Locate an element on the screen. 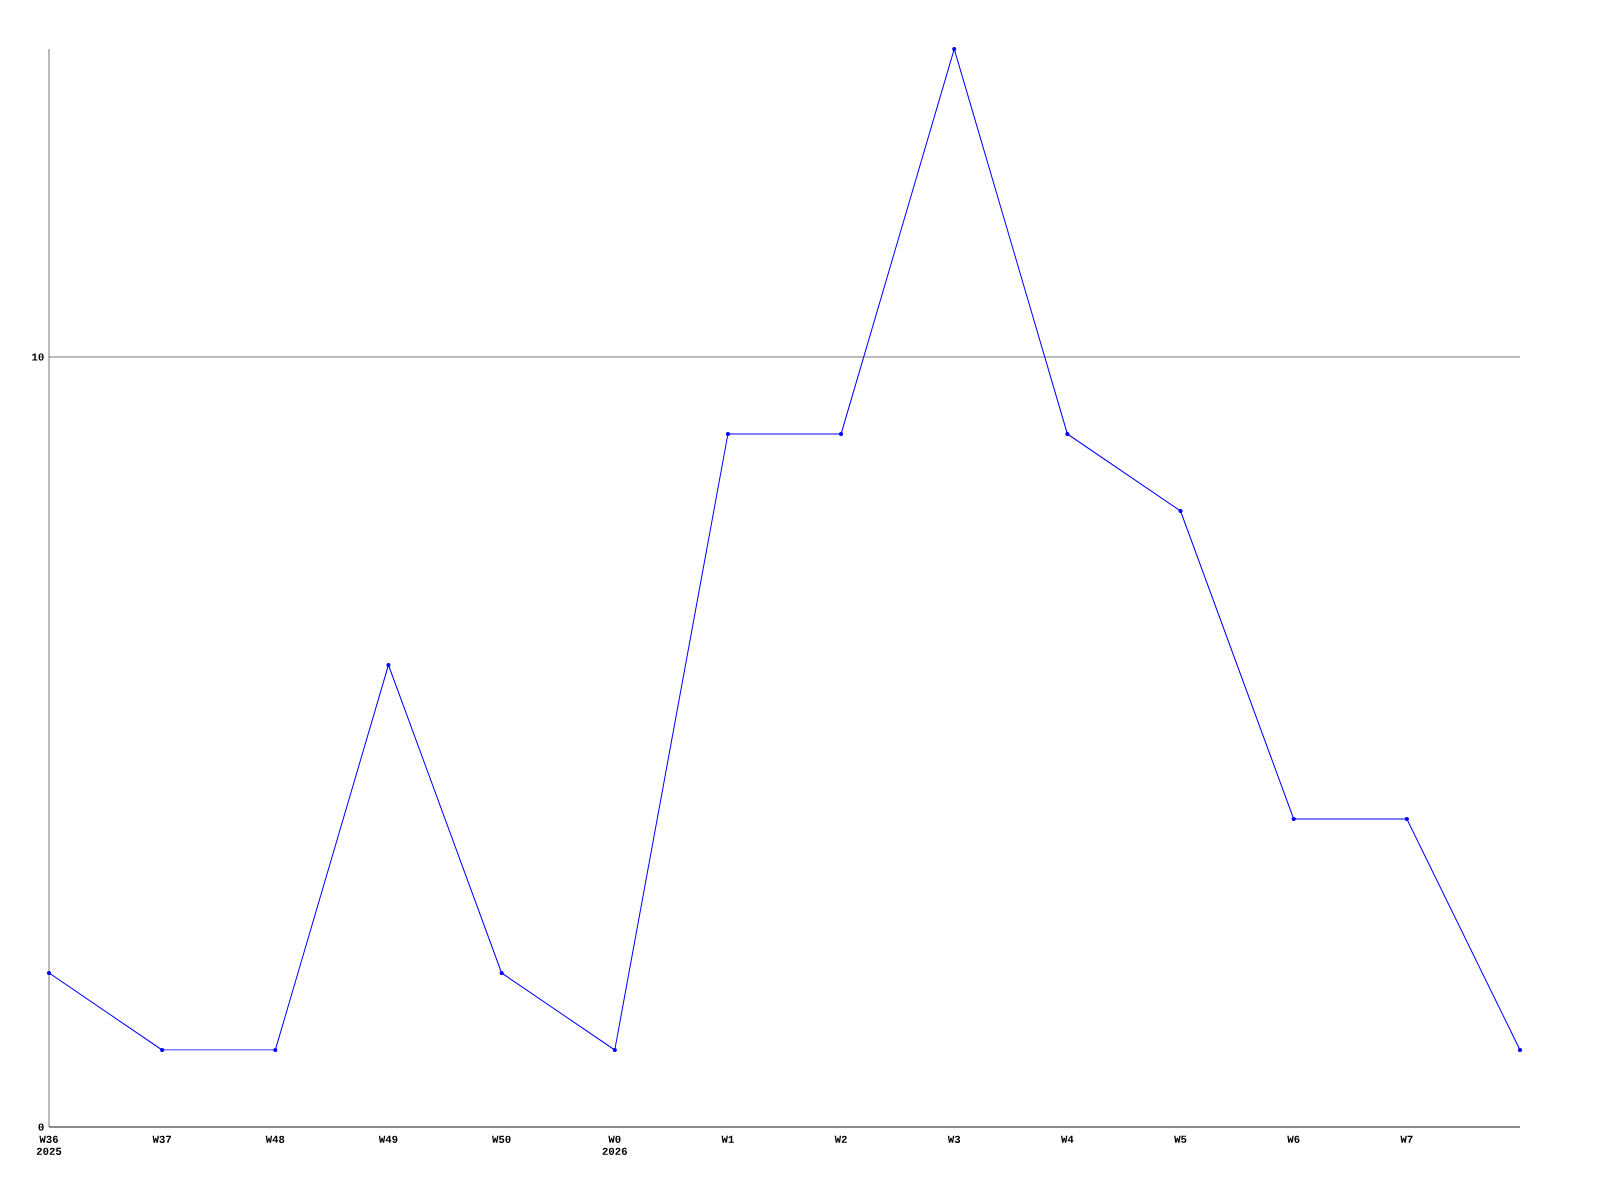 The image size is (1600, 1200). x-tick-label: W37 is located at coordinates (162, 1139).